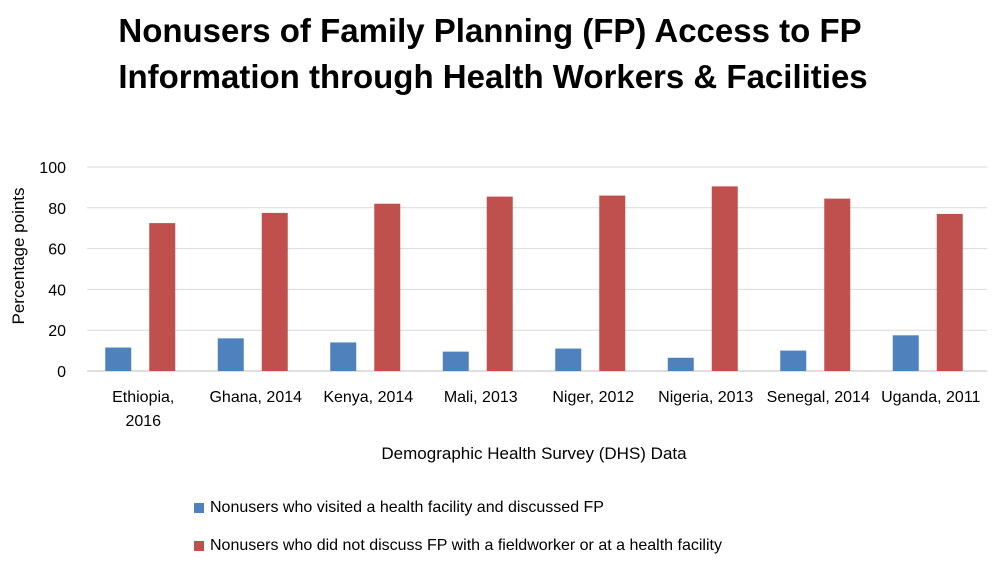 This screenshot has height=573, width=1000. I want to click on x-tick-label-line: Mali, 2013, so click(481, 397).